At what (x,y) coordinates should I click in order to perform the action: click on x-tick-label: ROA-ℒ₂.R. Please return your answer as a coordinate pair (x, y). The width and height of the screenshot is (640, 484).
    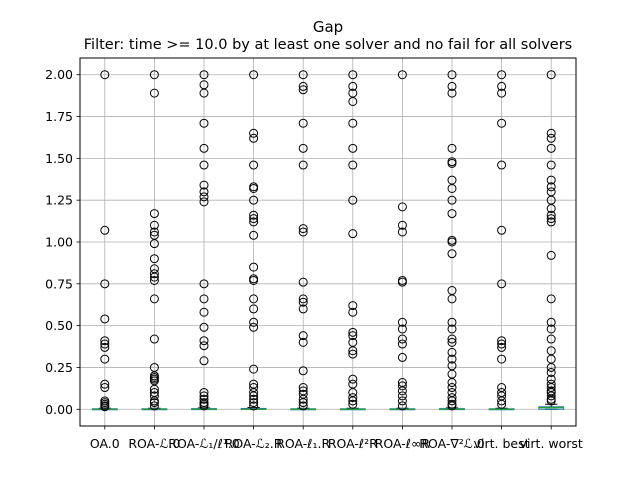
    Looking at the image, I should click on (254, 443).